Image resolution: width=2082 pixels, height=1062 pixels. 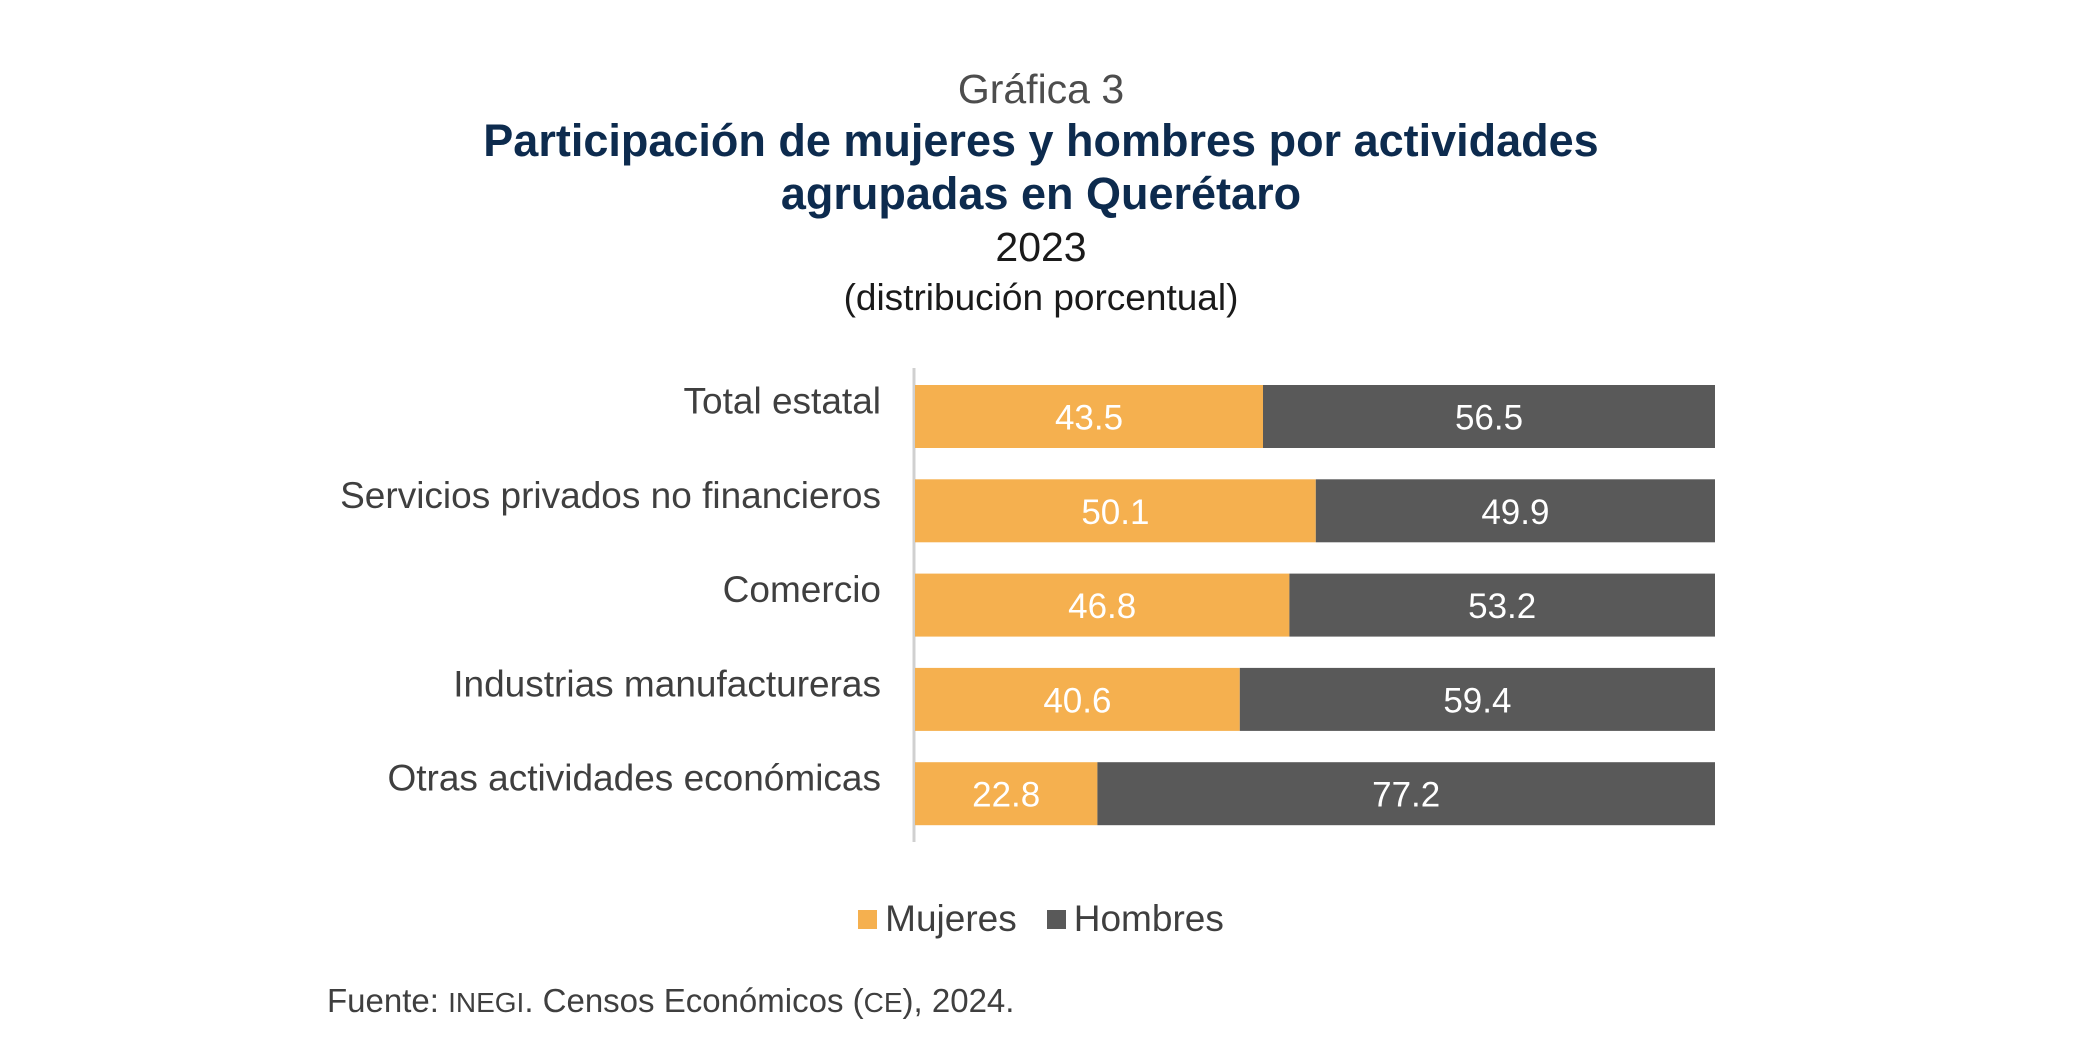 I want to click on legend-label-mujeres: Mujeres, so click(x=951, y=918).